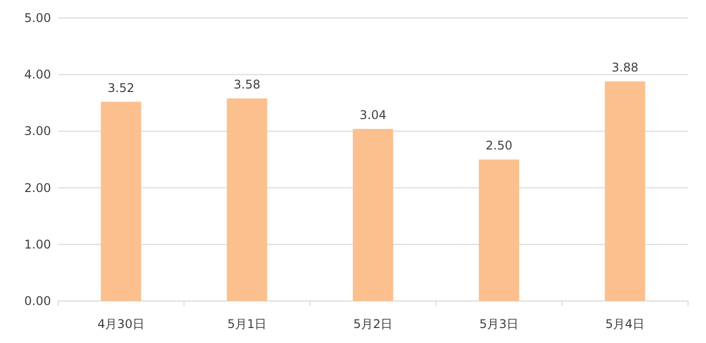 Image resolution: width=706 pixels, height=343 pixels. What do you see at coordinates (121, 87) in the screenshot?
I see `data-label: 3.52` at bounding box center [121, 87].